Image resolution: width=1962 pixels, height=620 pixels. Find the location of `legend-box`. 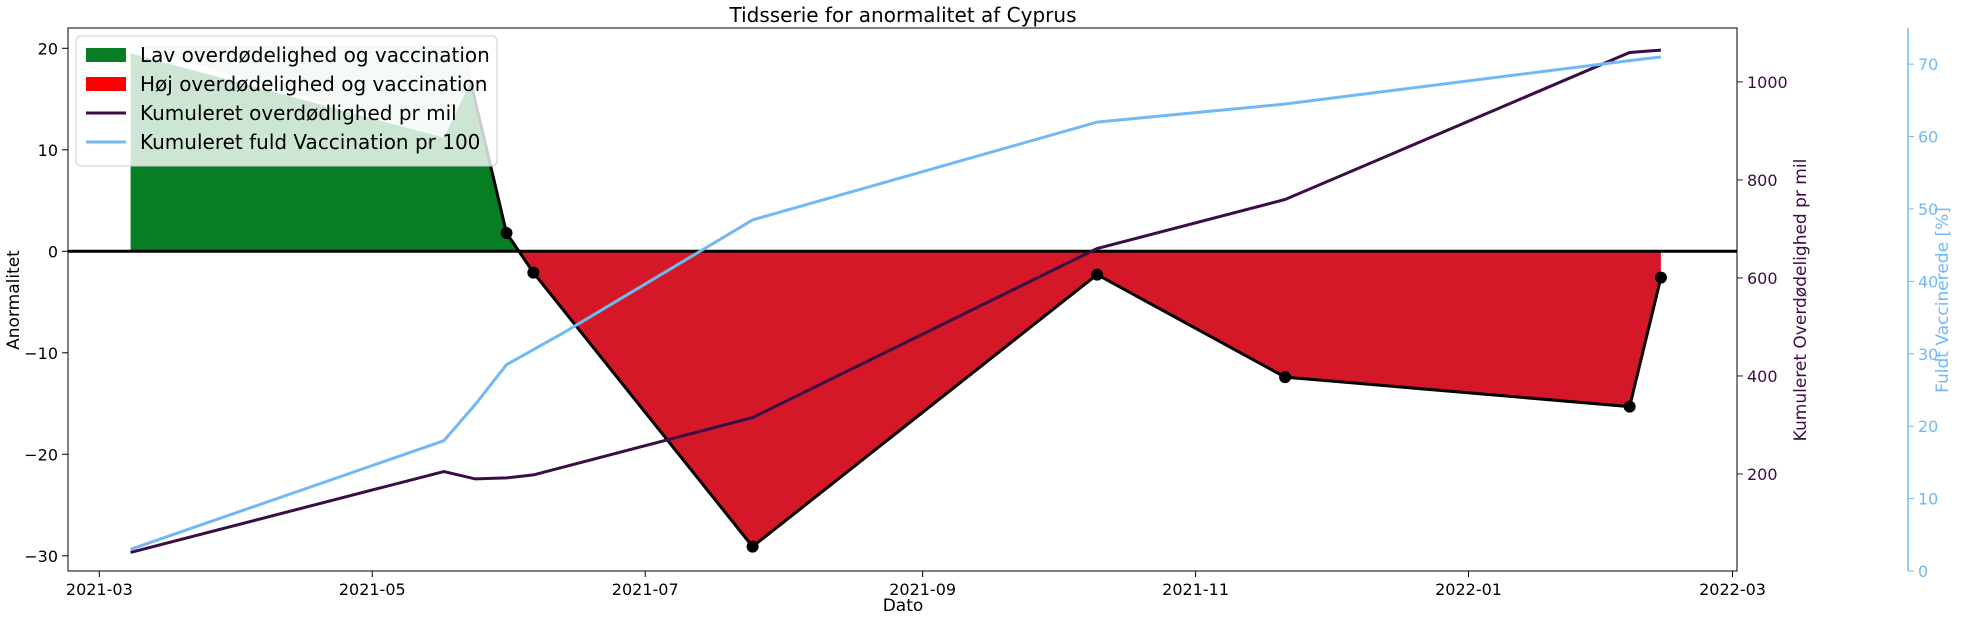

legend-box is located at coordinates (286, 101).